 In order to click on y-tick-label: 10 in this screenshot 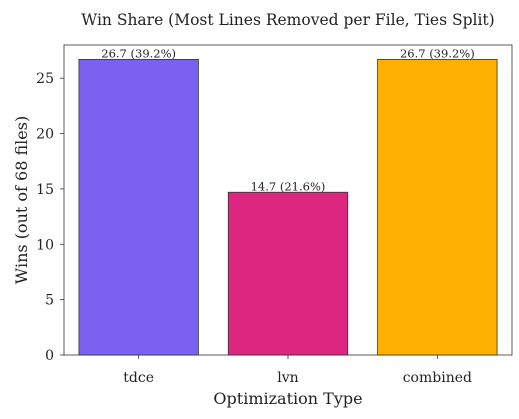, I will do `click(45, 245)`.